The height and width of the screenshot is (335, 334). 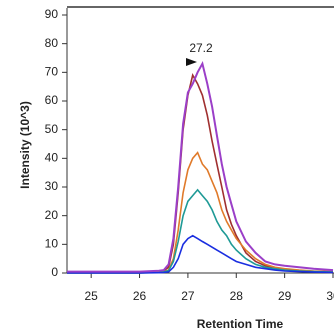 What do you see at coordinates (330, 296) in the screenshot?
I see `x-tick-label: 30` at bounding box center [330, 296].